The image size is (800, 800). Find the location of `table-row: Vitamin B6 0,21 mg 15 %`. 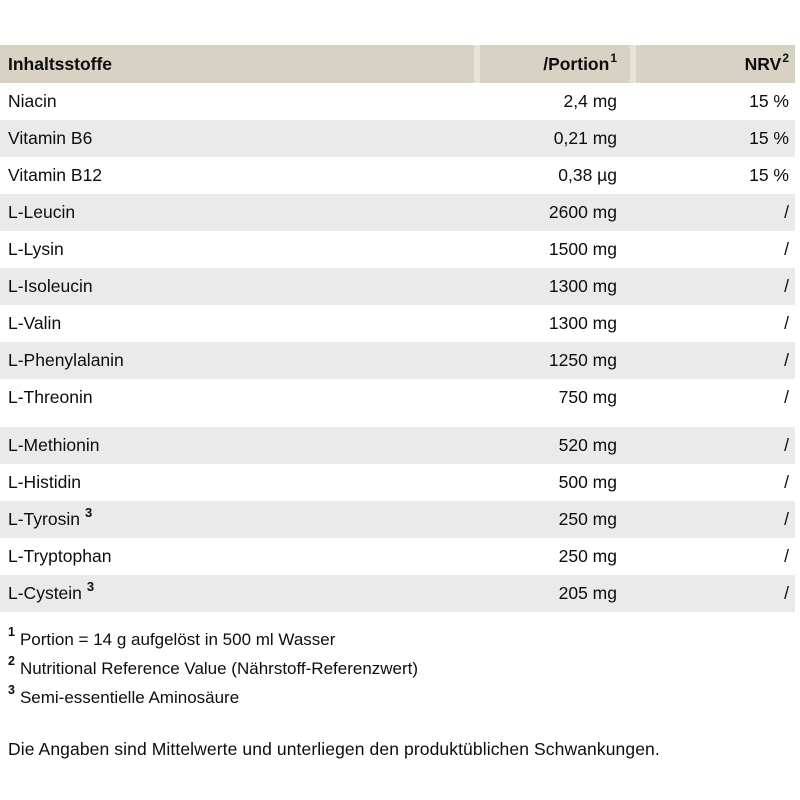

table-row: Vitamin B6 0,21 mg 15 % is located at coordinates (397, 138).